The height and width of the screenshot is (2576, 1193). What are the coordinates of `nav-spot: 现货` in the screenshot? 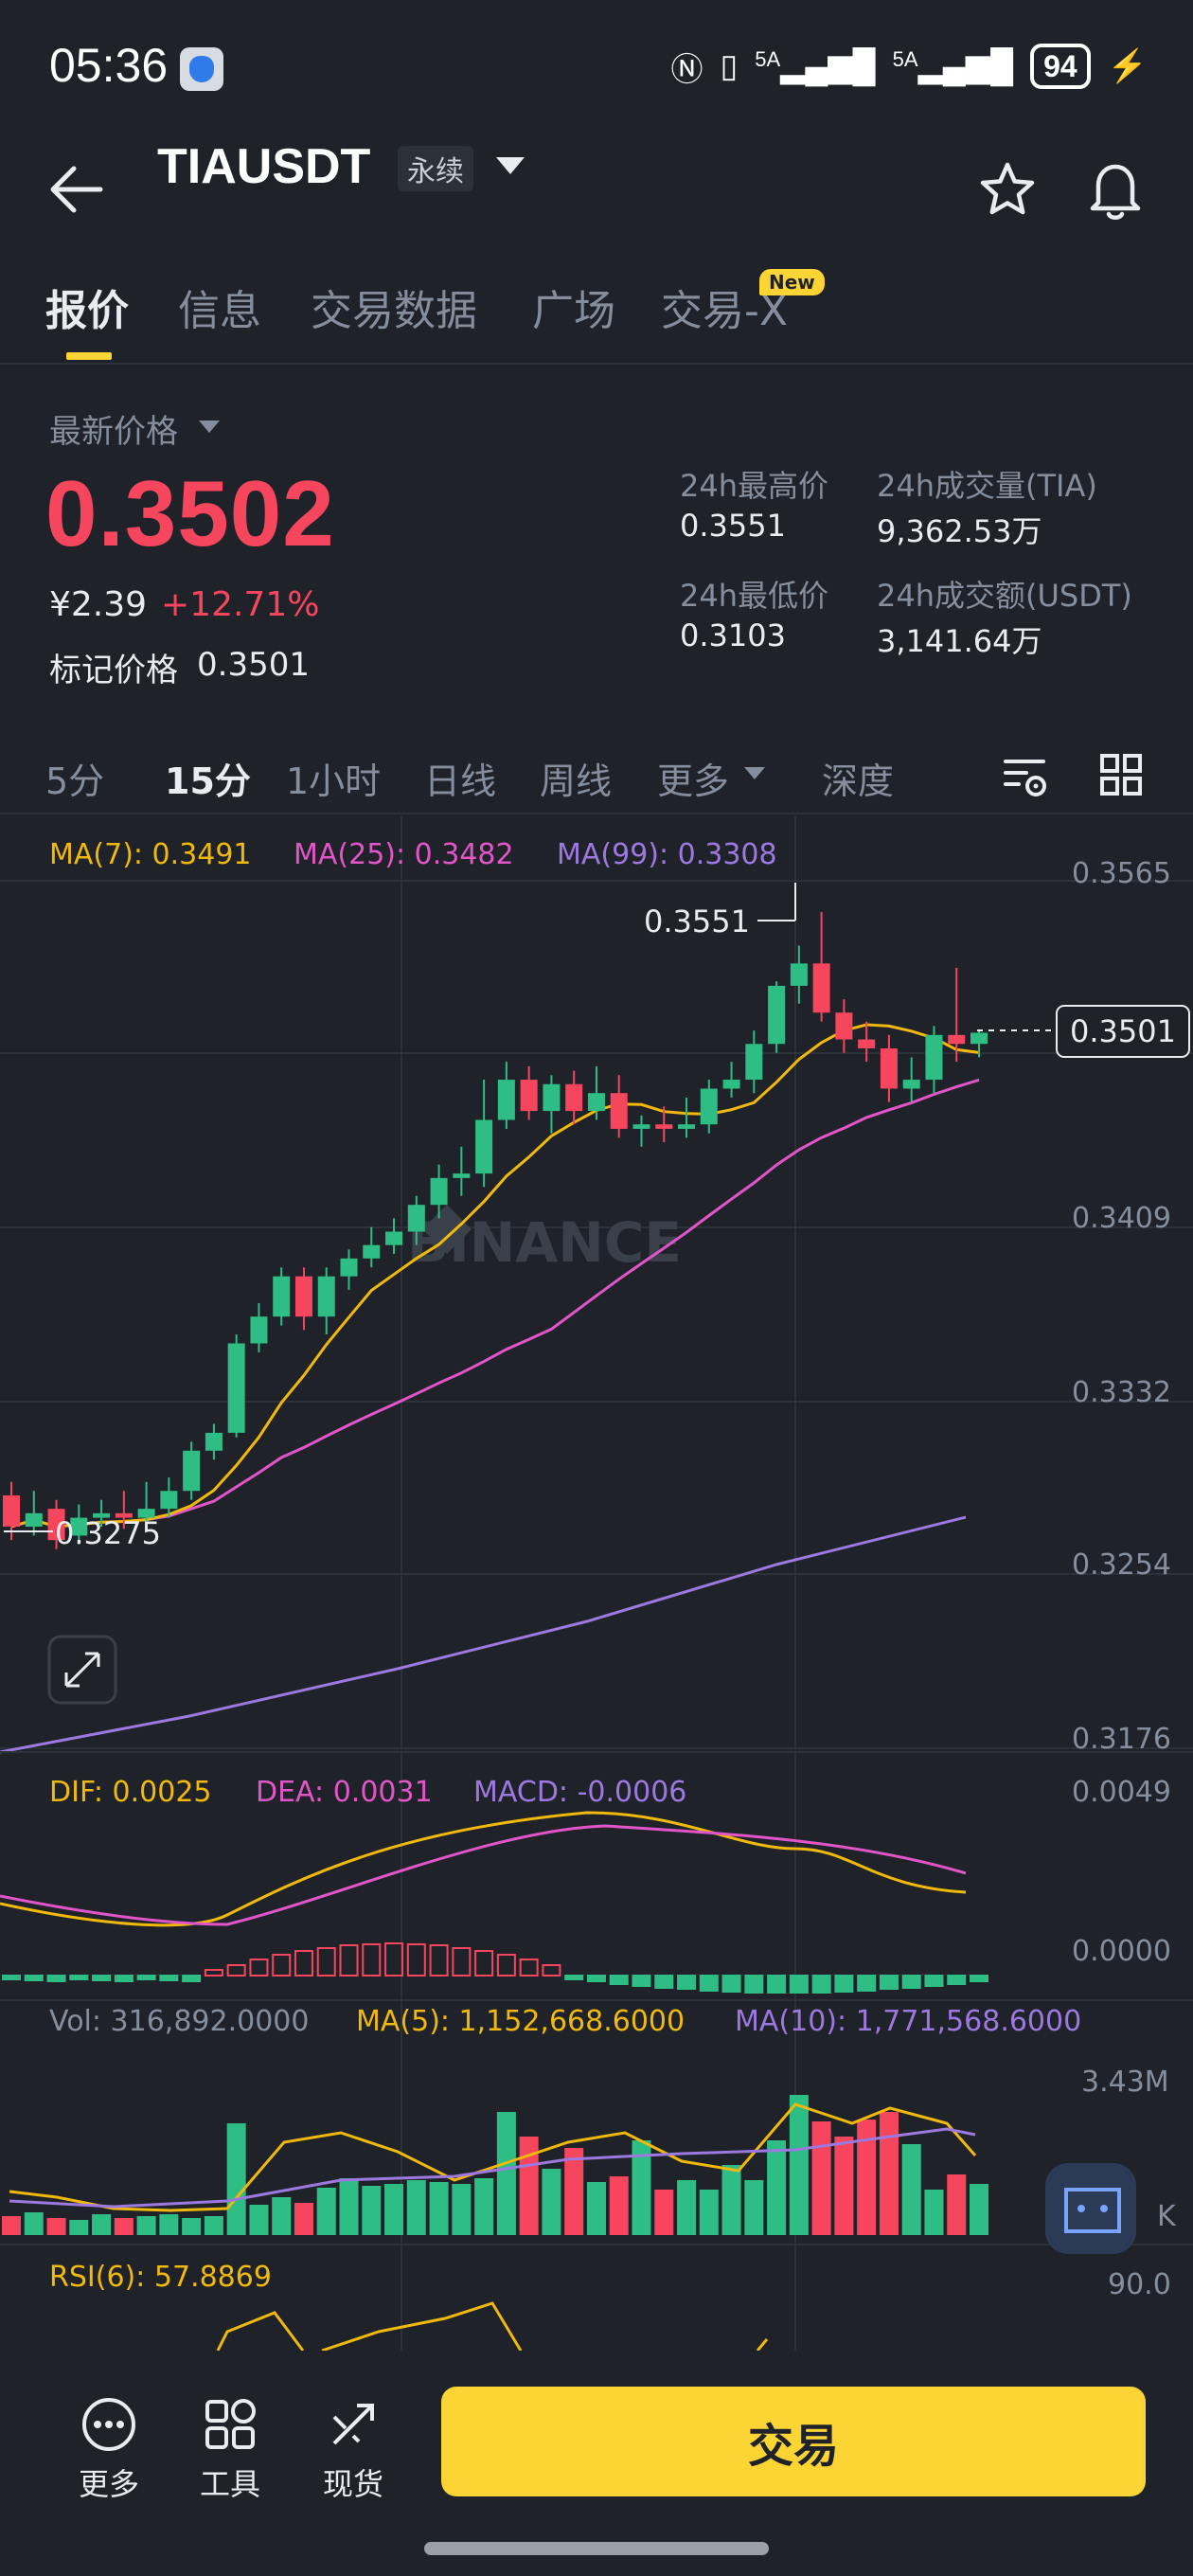 It's located at (353, 2450).